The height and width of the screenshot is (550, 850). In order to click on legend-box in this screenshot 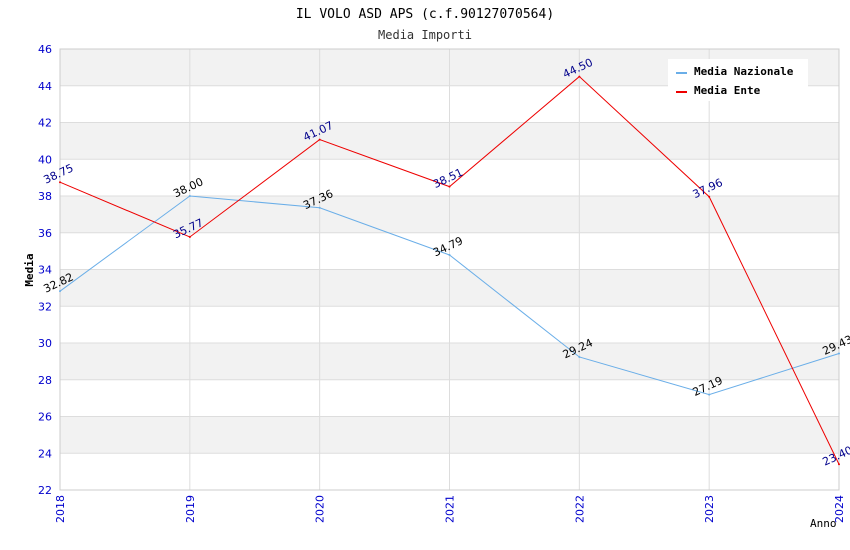, I will do `click(738, 80)`.